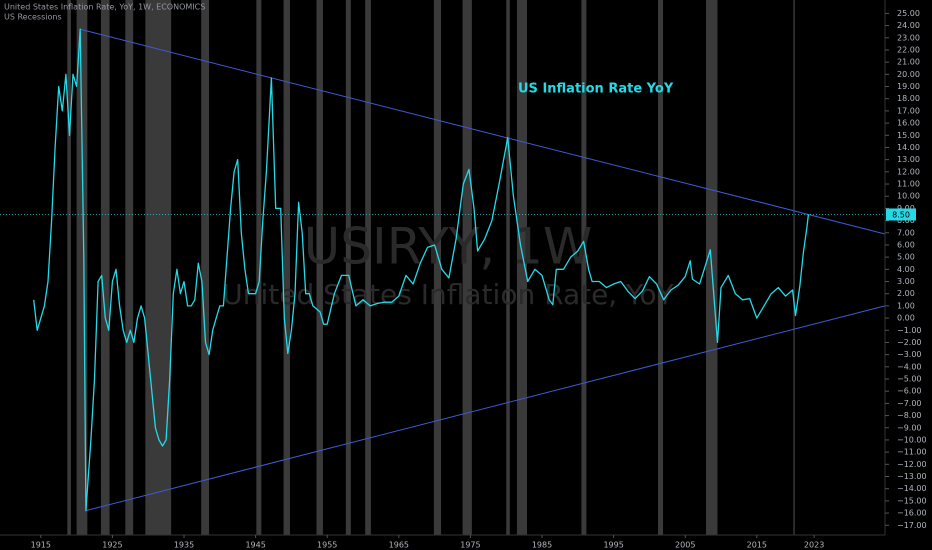 This screenshot has width=932, height=550. Describe the element at coordinates (814, 545) in the screenshot. I see `x-tick-label: 2023` at that location.